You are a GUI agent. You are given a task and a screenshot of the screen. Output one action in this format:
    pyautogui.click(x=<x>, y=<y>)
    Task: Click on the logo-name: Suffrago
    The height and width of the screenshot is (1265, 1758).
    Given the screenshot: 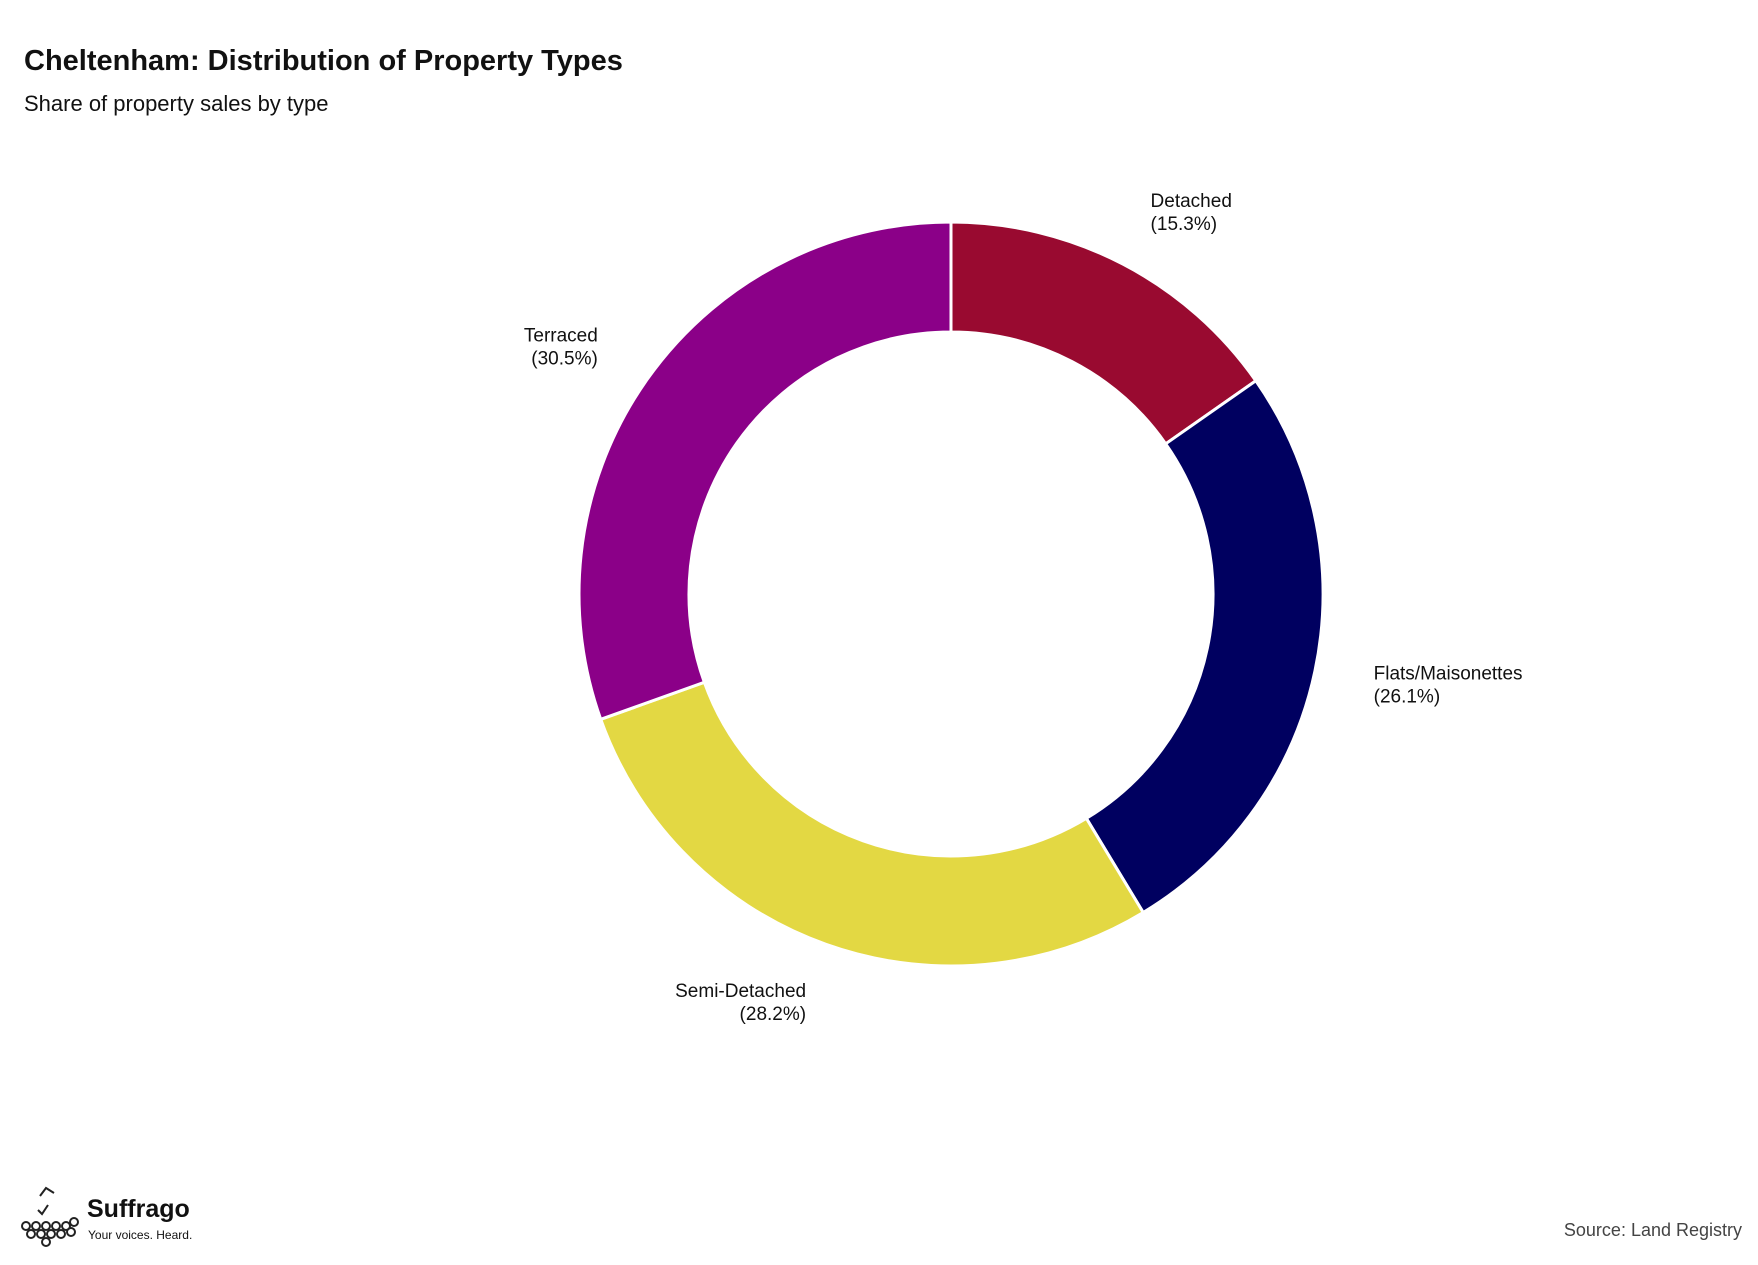 What is the action you would take?
    pyautogui.click(x=138, y=1209)
    